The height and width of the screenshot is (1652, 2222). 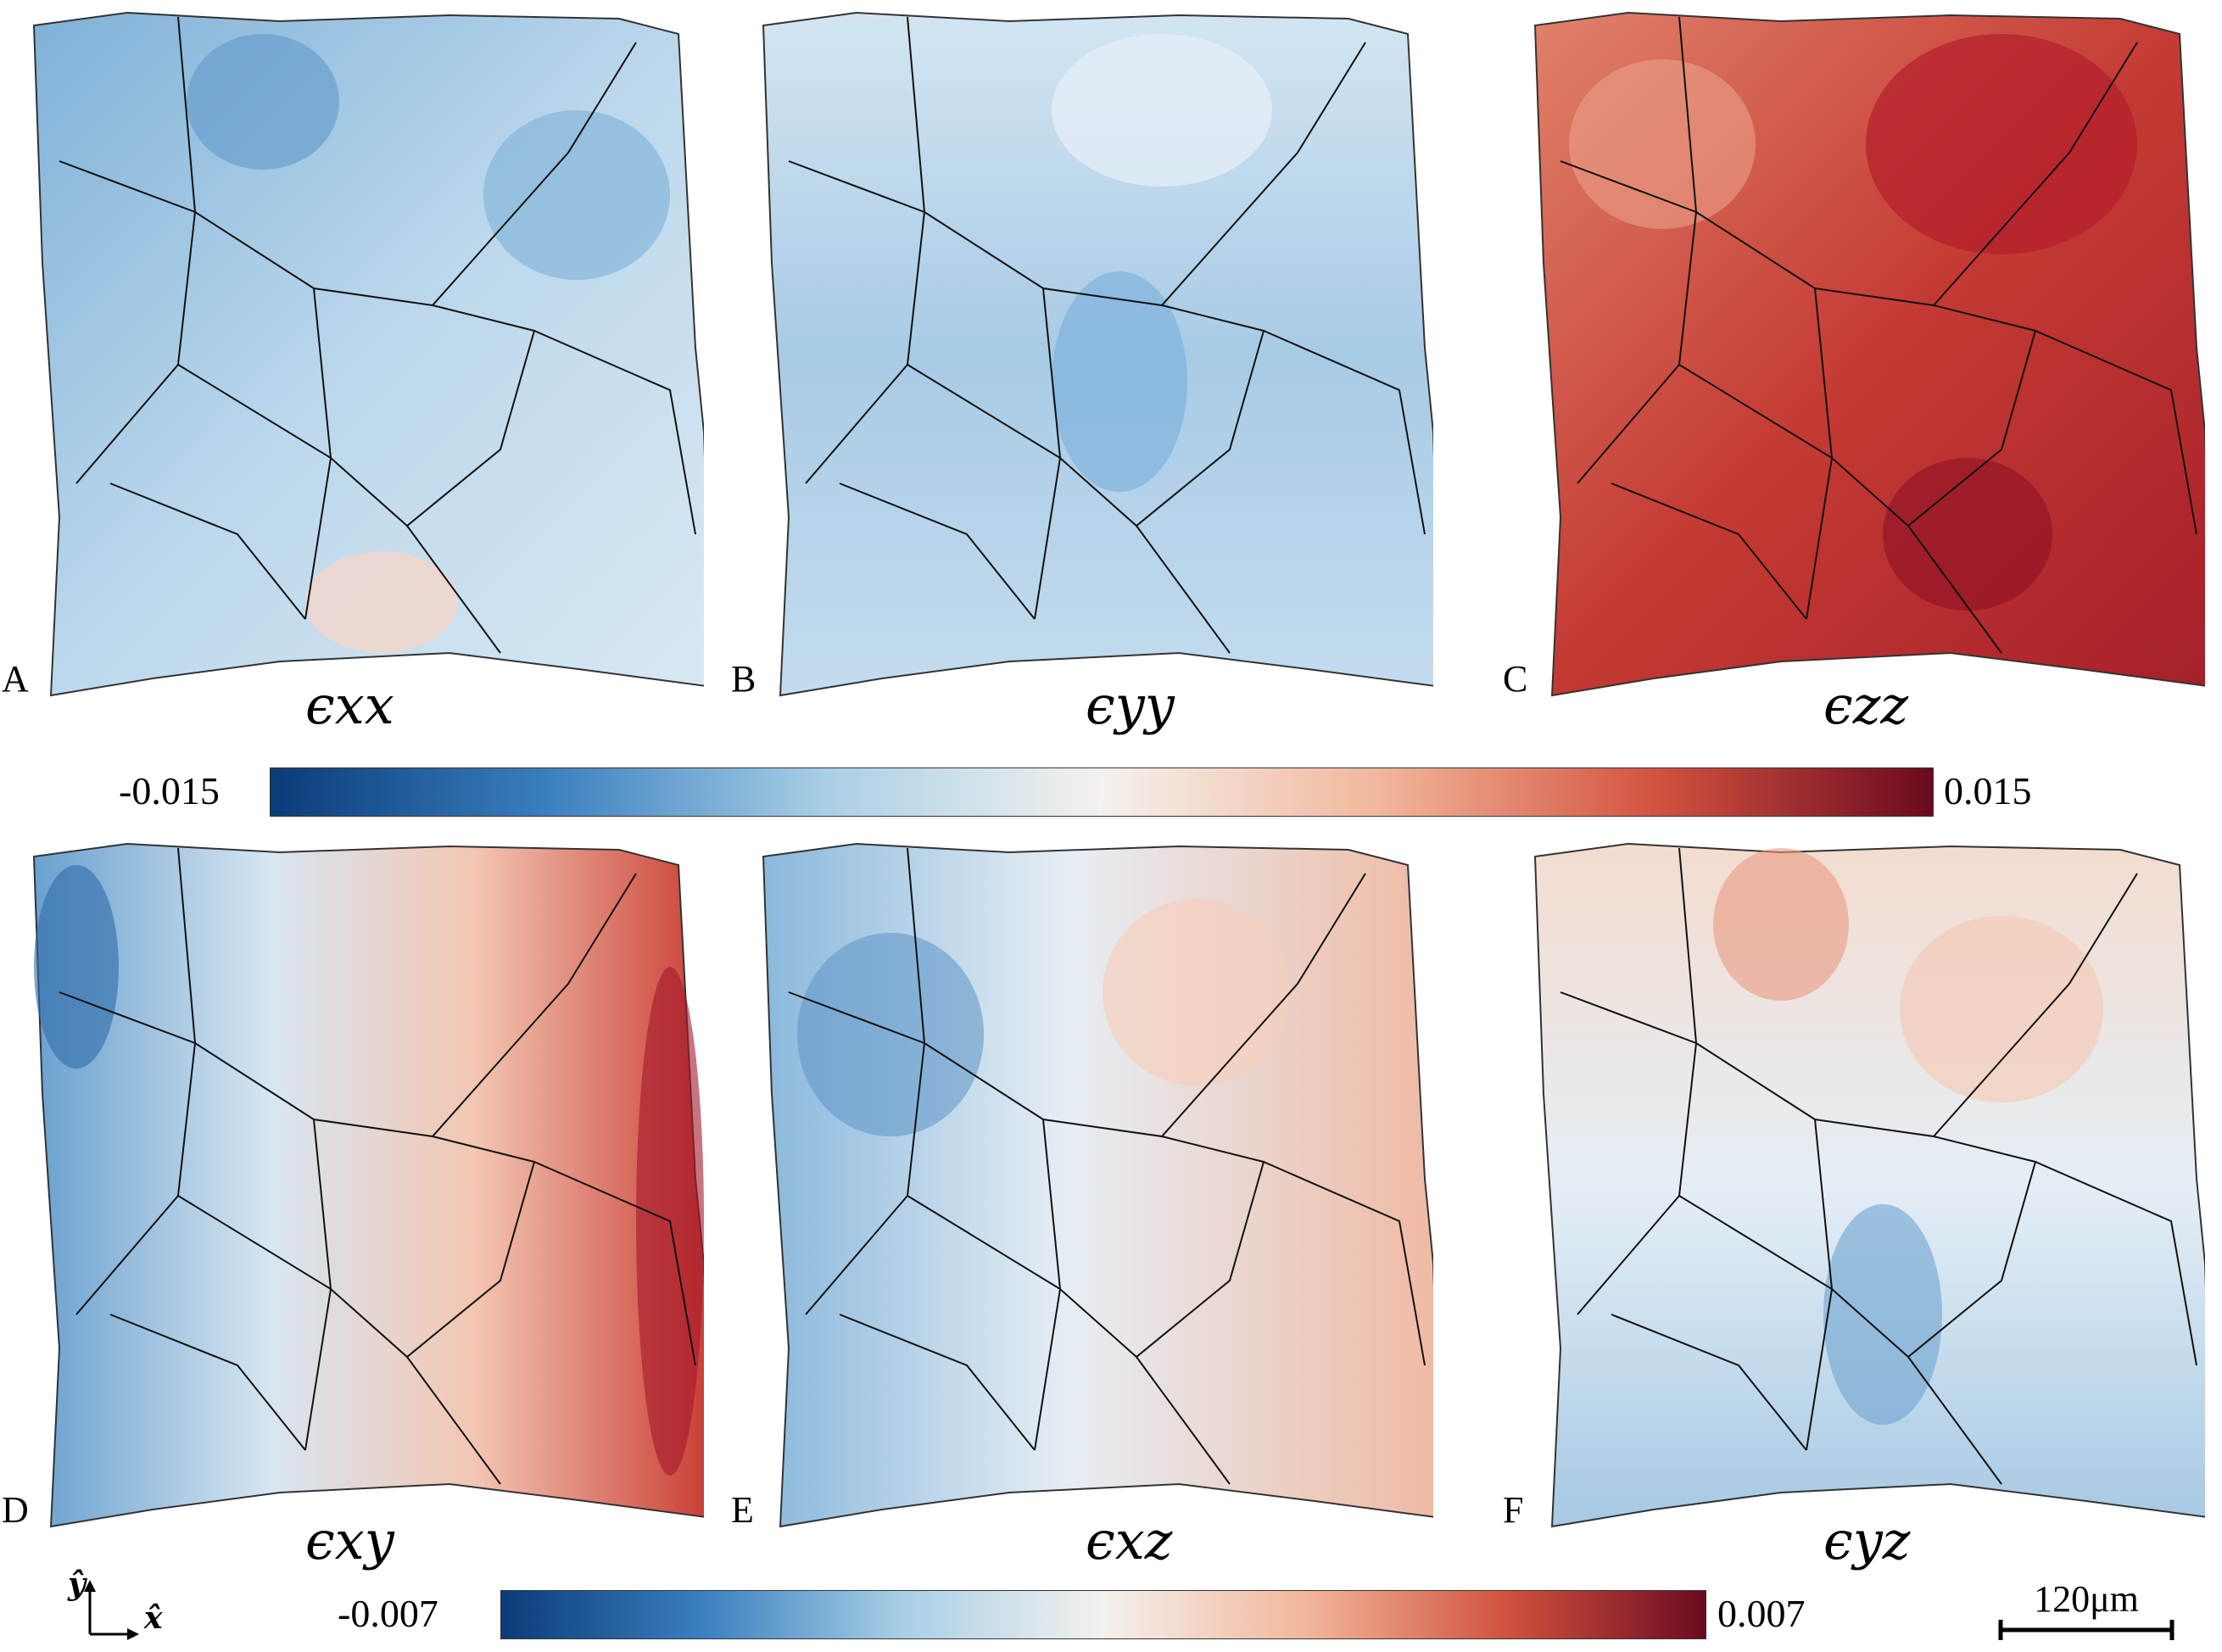 What do you see at coordinates (154, 1618) in the screenshot?
I see `axis-label-x: x̂` at bounding box center [154, 1618].